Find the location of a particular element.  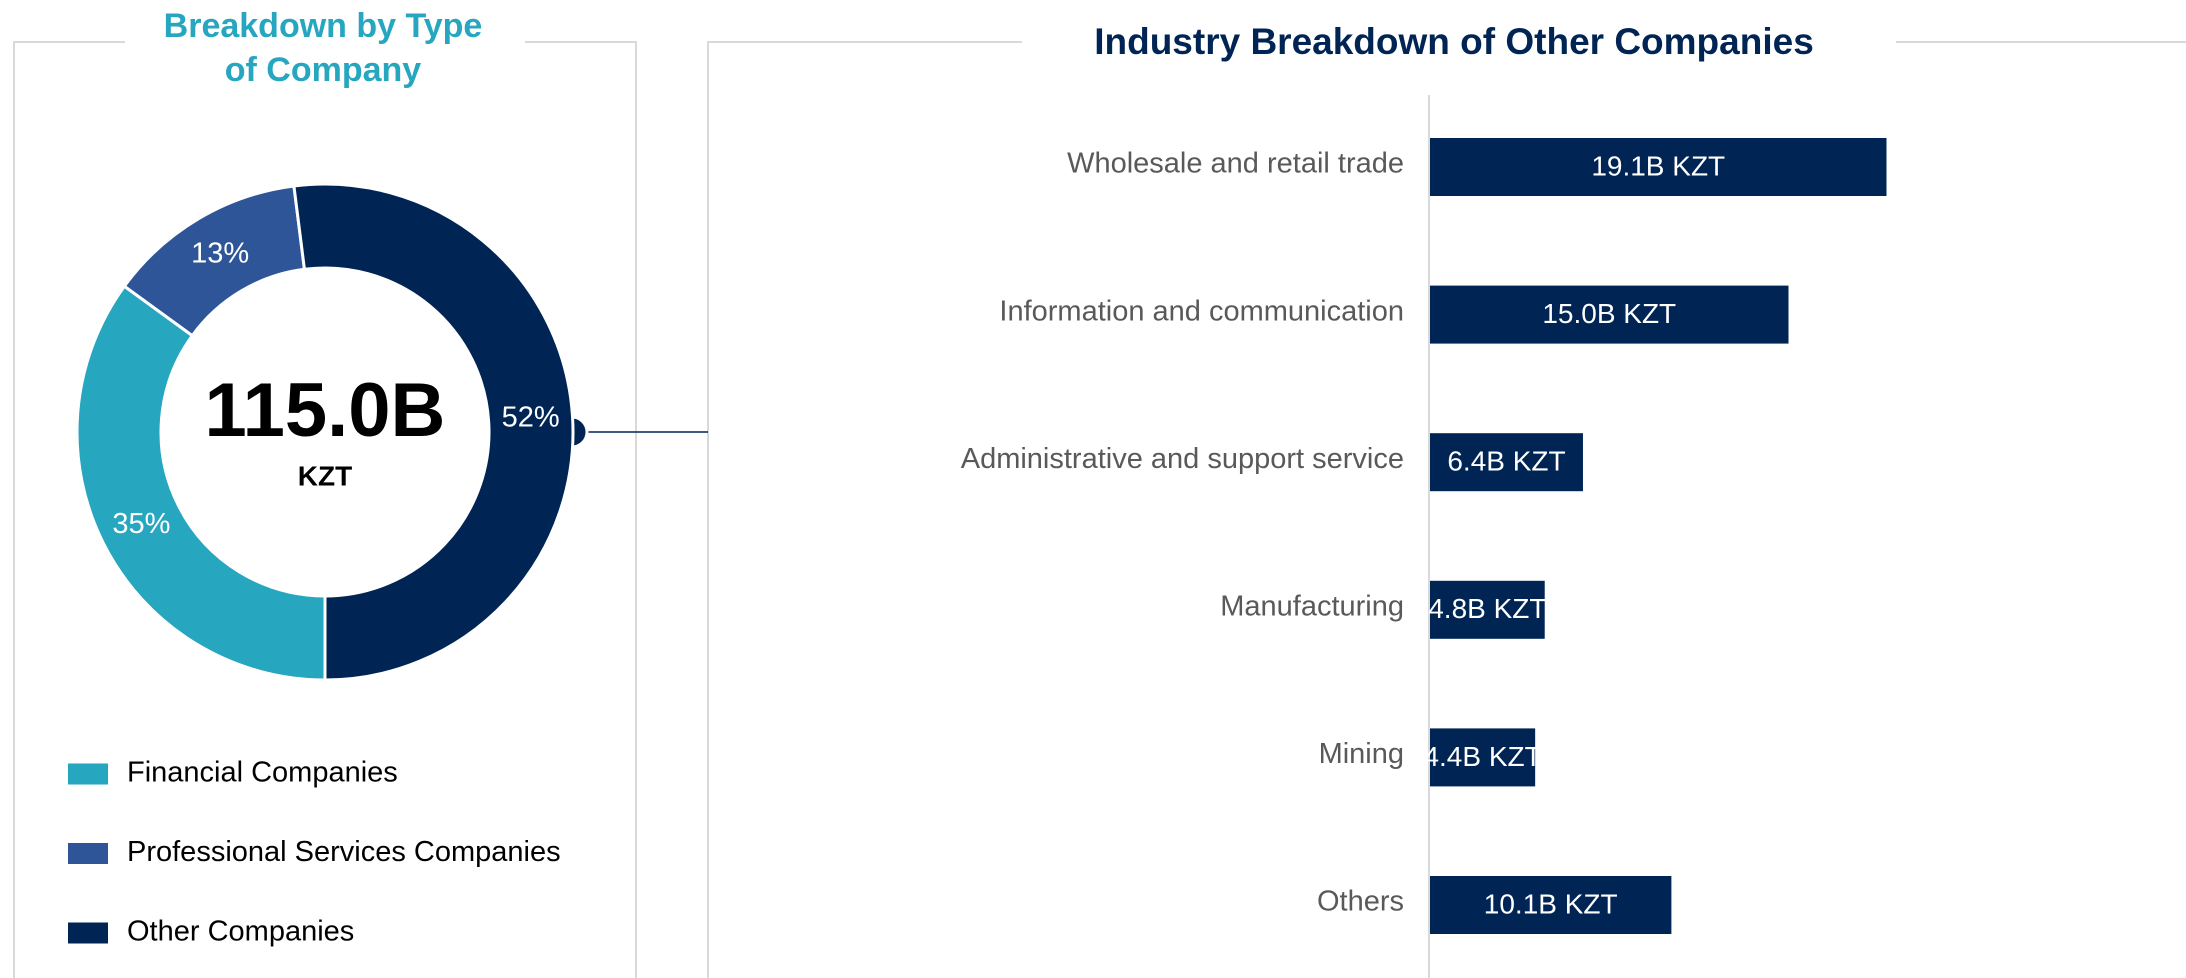

donut-center-value: 115.0B is located at coordinates (325, 410).